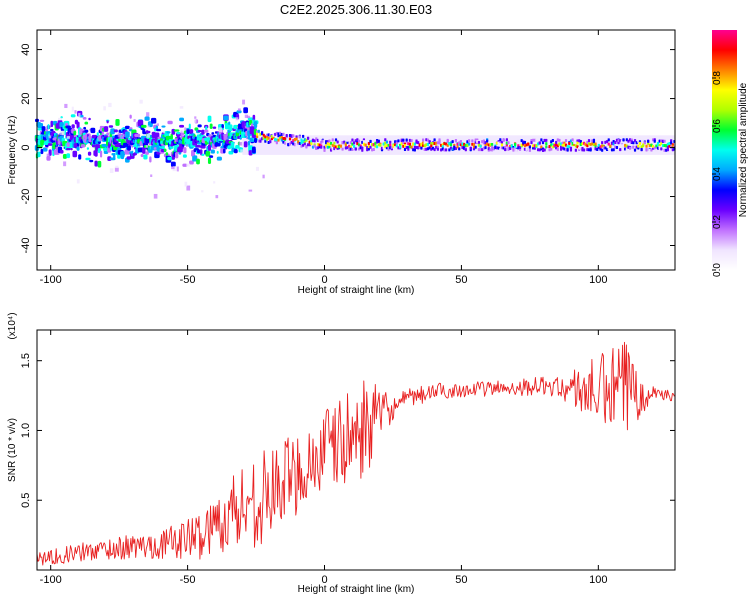 The width and height of the screenshot is (750, 600). What do you see at coordinates (724, 150) in the screenshot?
I see `colorbar-gradient` at bounding box center [724, 150].